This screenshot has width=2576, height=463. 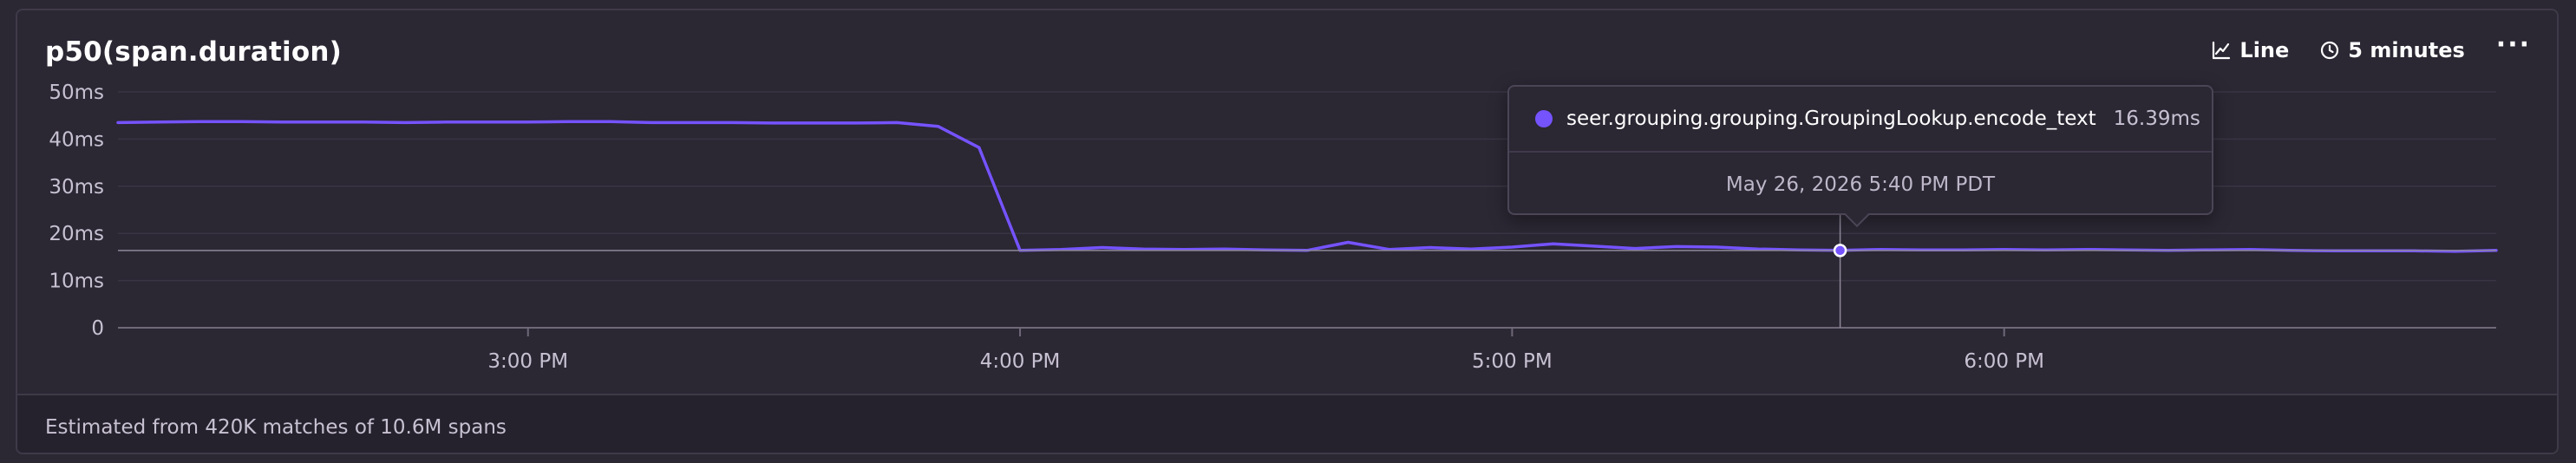 What do you see at coordinates (76, 282) in the screenshot?
I see `y-tick-label: 10ms` at bounding box center [76, 282].